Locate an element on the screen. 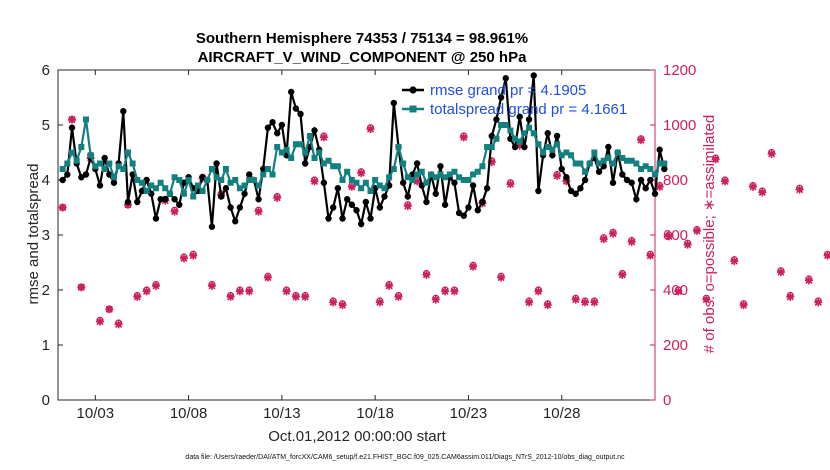  y-left-tick-label: 4 is located at coordinates (46, 180).